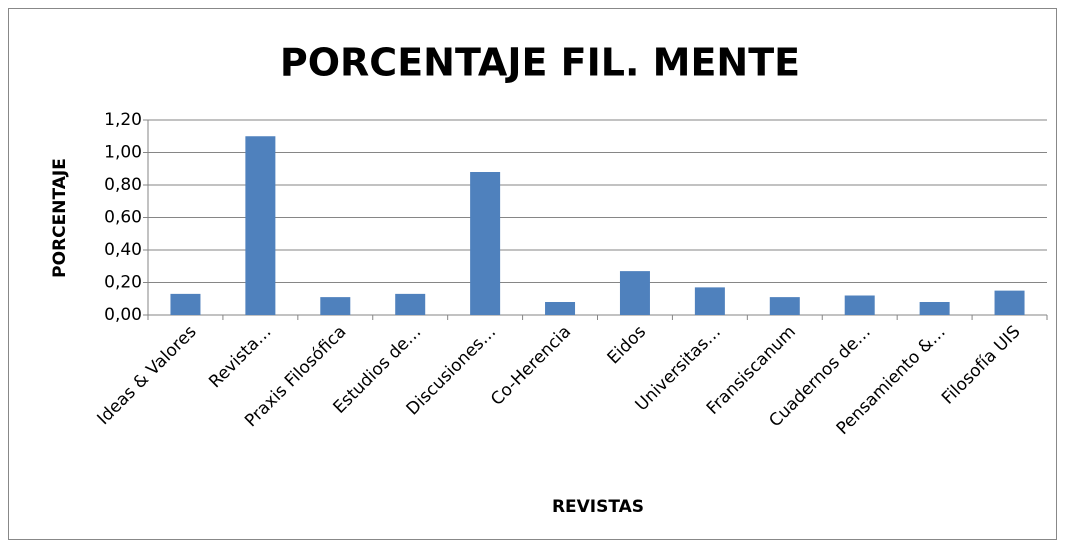 The image size is (1065, 549). What do you see at coordinates (60, 218) in the screenshot?
I see `y-axis-label: PORCENTAJE` at bounding box center [60, 218].